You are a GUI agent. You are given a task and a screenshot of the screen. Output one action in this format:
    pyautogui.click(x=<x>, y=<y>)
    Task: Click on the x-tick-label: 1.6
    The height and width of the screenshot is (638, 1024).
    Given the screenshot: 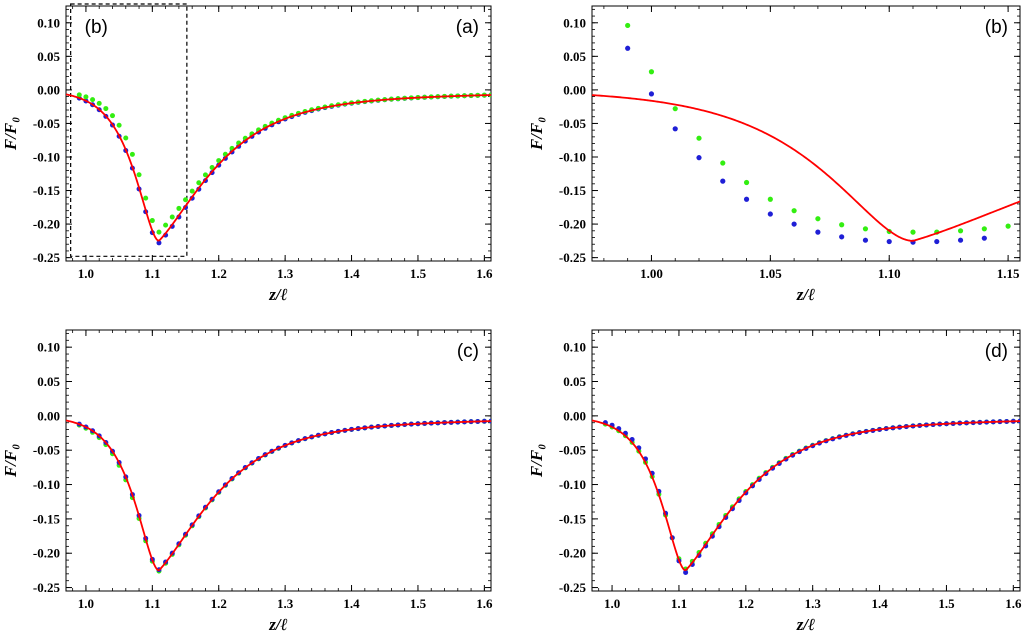 What is the action you would take?
    pyautogui.click(x=484, y=603)
    